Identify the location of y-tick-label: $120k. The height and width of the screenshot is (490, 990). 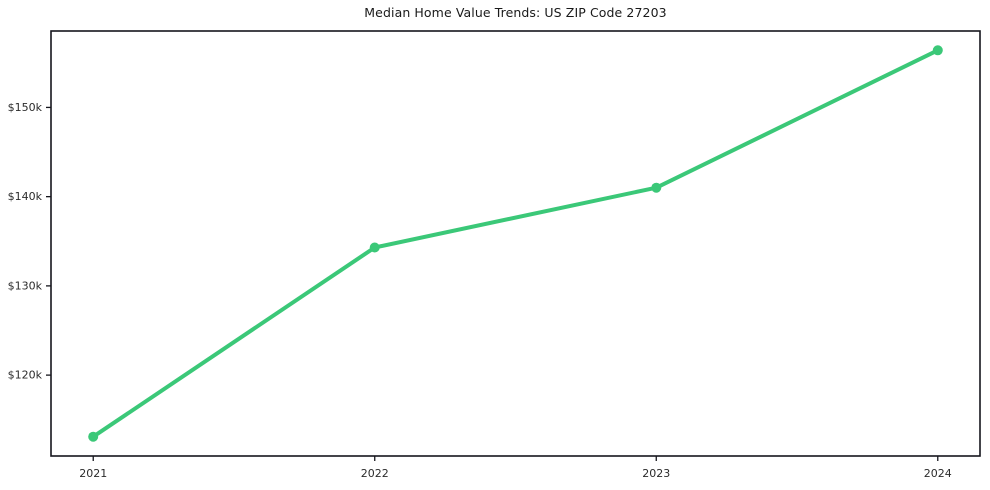
(25, 375).